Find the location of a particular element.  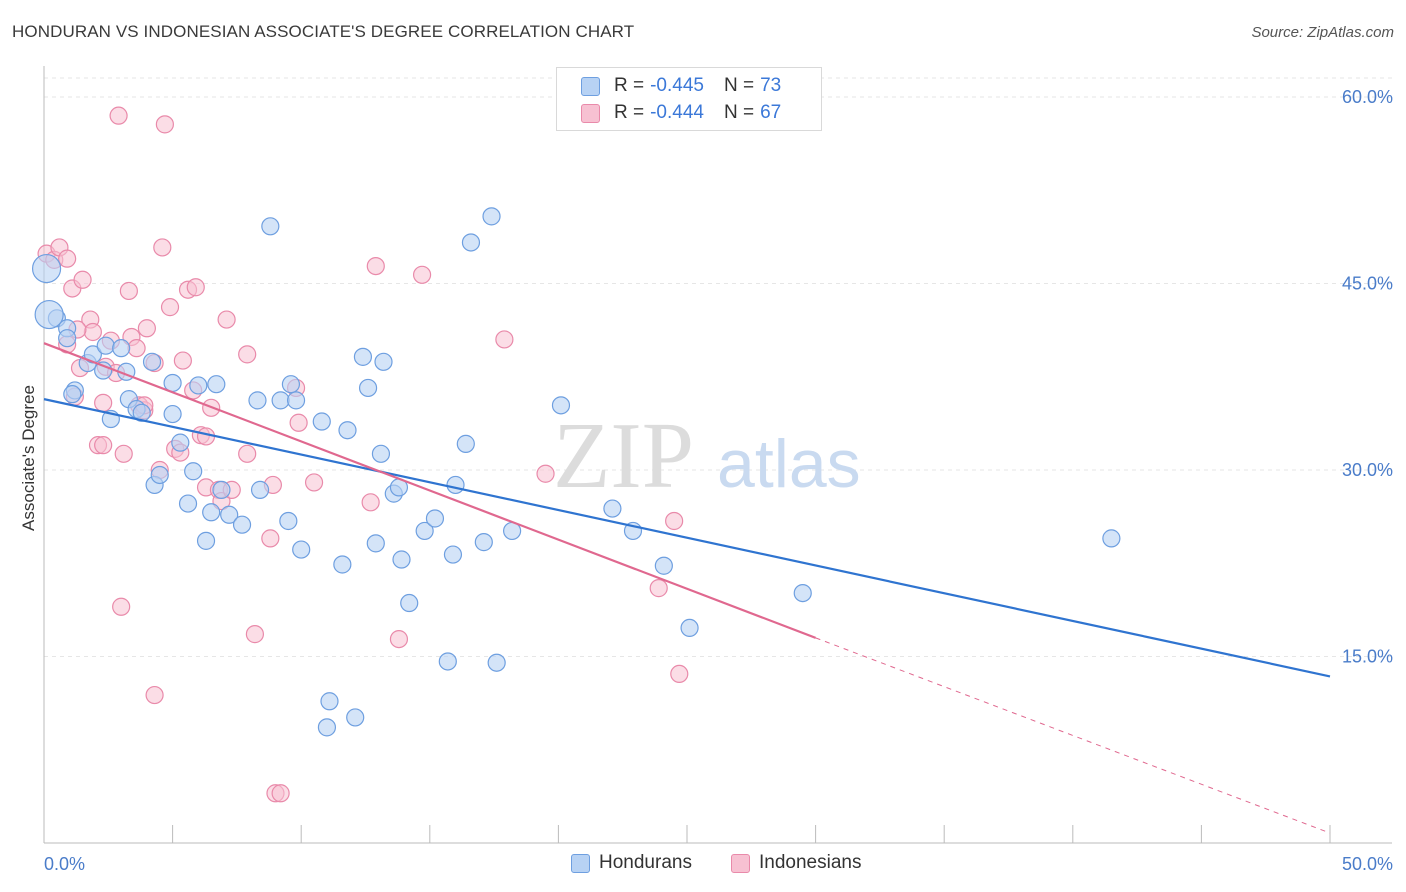

legend-item-hondurans: Hondurans is located at coordinates (631, 863).